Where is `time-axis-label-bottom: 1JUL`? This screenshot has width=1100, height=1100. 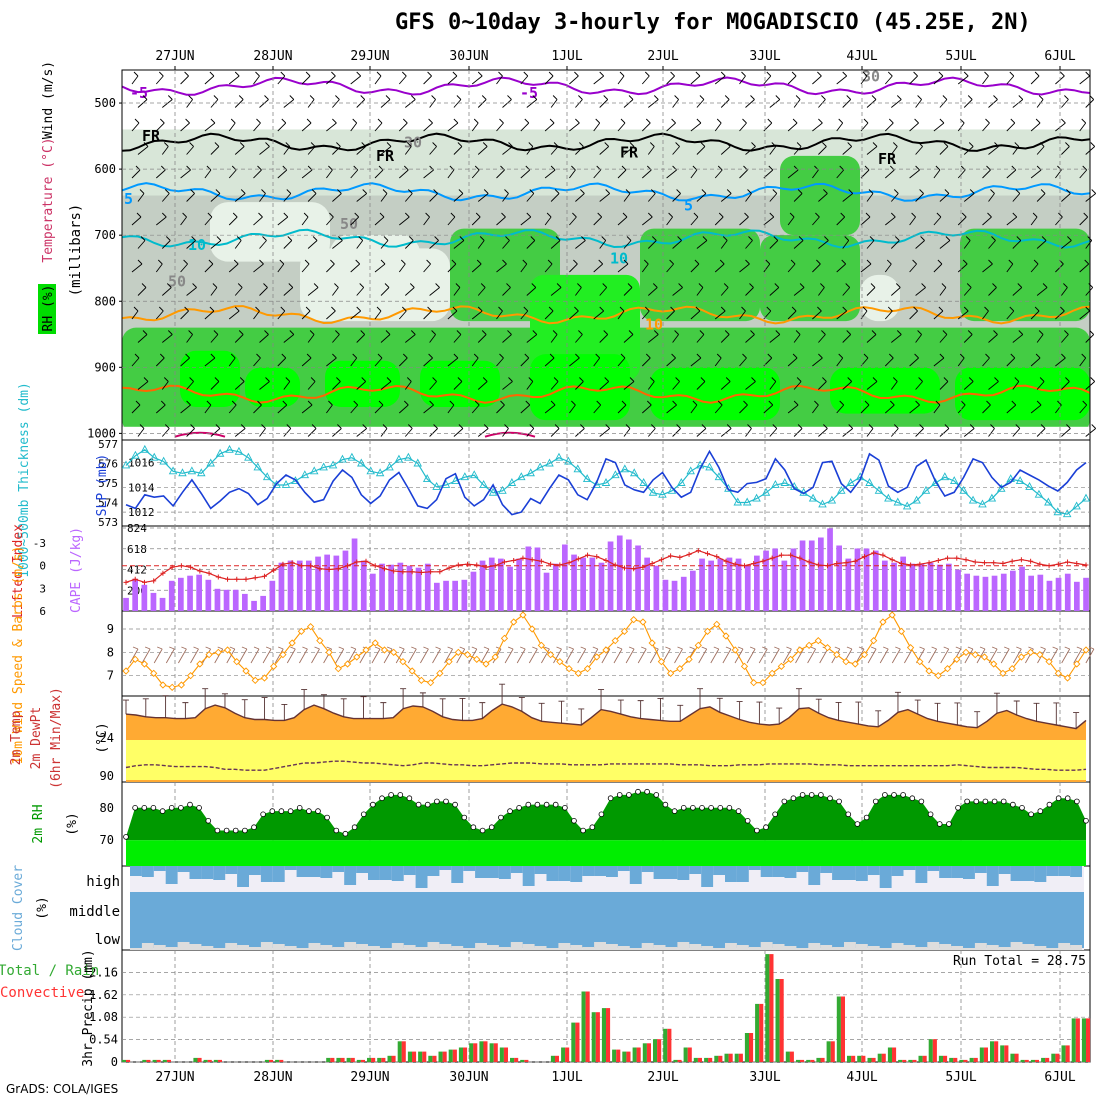
time-axis-label-bottom: 1JUL is located at coordinates (566, 1077).